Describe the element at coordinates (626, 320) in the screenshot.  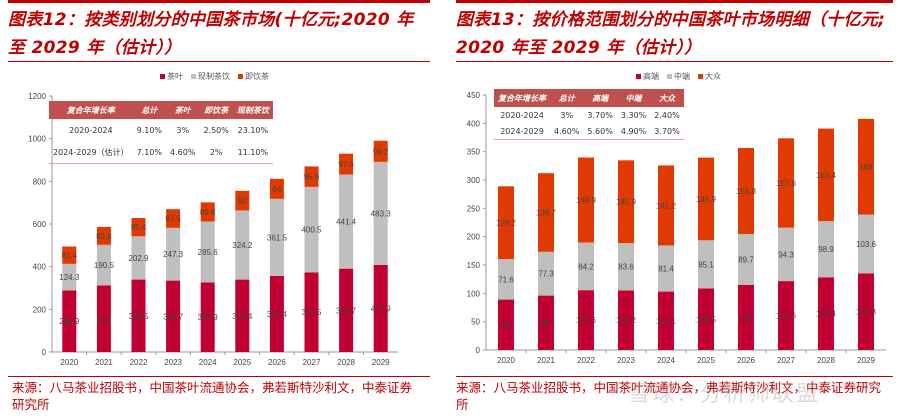
I see `data-label: 105.2` at that location.